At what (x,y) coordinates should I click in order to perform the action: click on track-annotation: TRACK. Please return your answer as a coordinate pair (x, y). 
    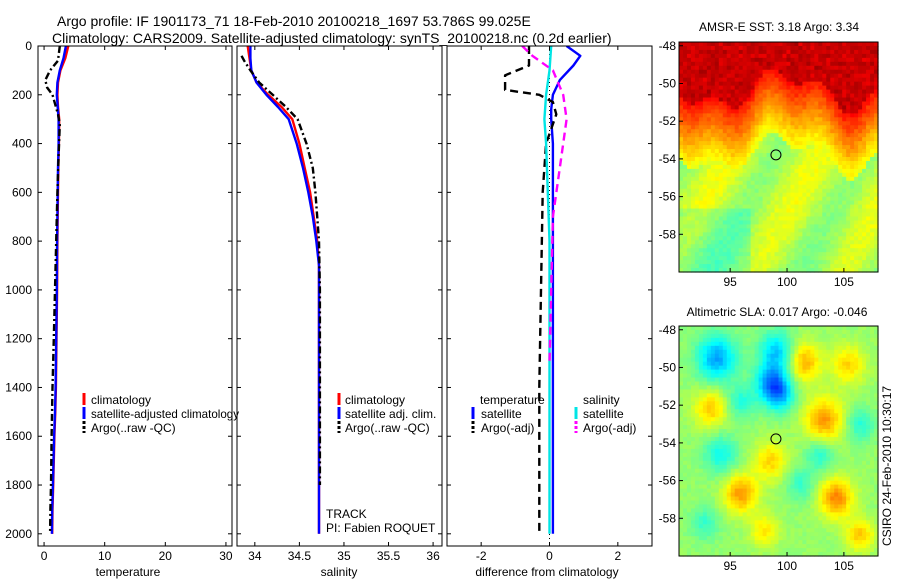
    Looking at the image, I should click on (346, 514).